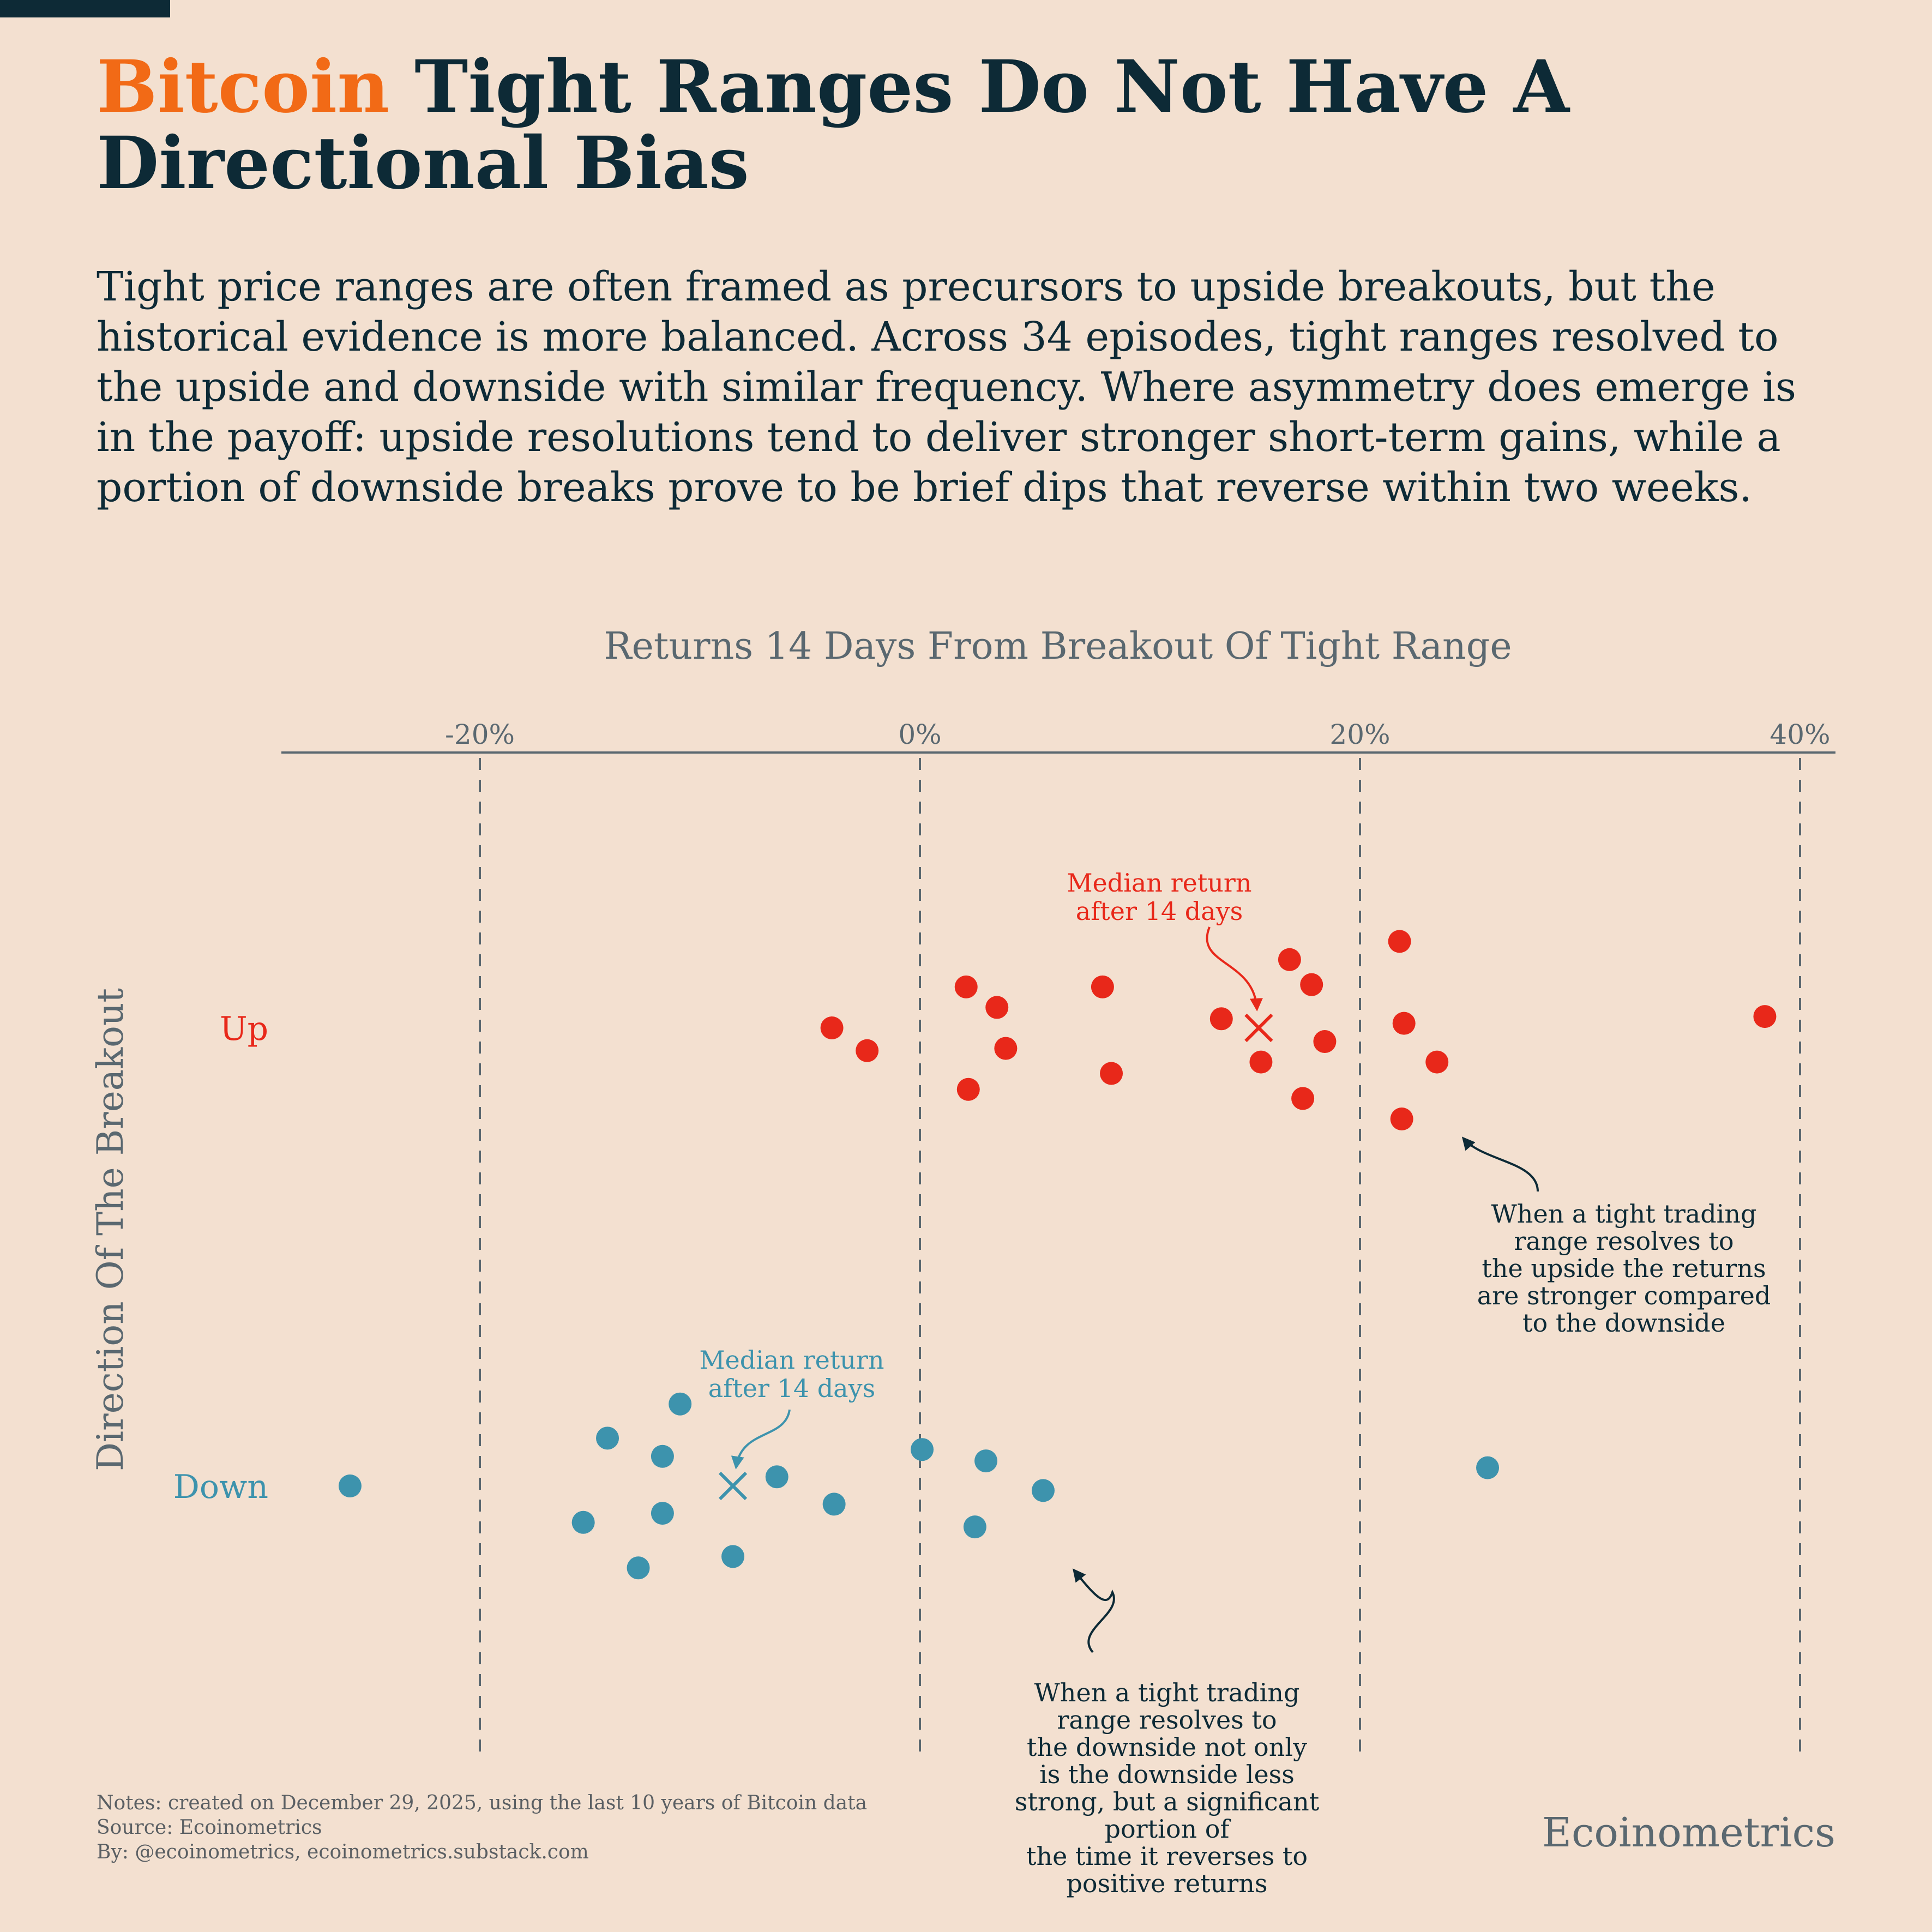 This screenshot has height=1932, width=1932. What do you see at coordinates (919, 734) in the screenshot?
I see `x-tick-label: 0%` at bounding box center [919, 734].